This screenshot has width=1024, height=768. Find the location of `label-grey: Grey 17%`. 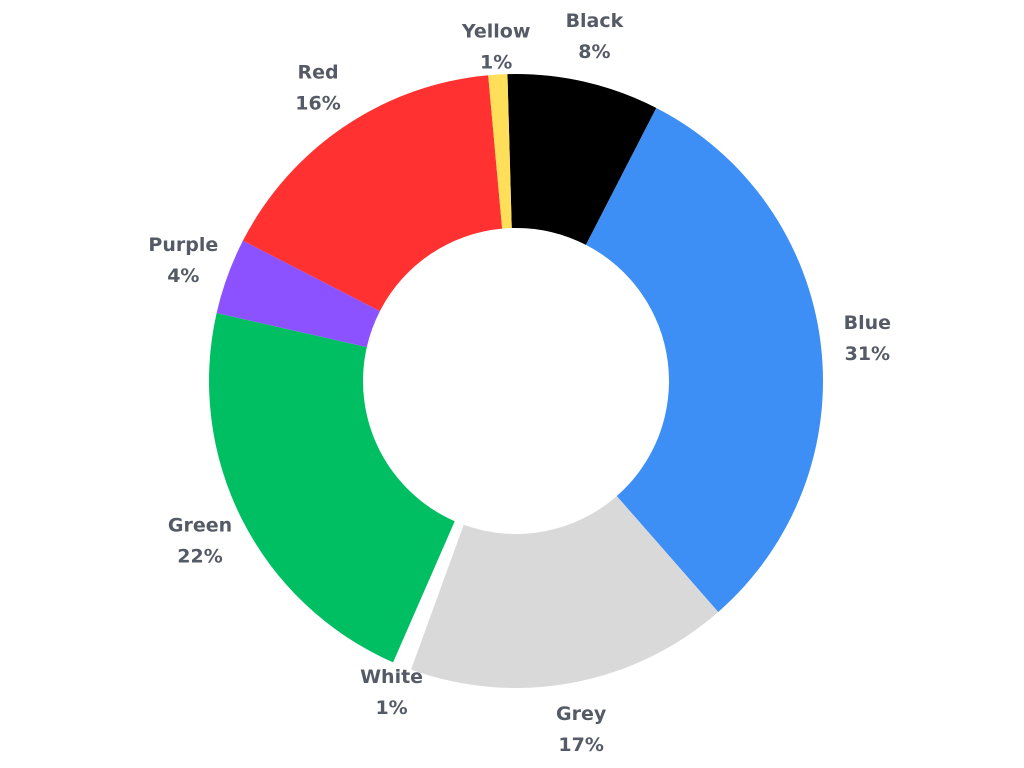

label-grey: Grey 17% is located at coordinates (581, 729).